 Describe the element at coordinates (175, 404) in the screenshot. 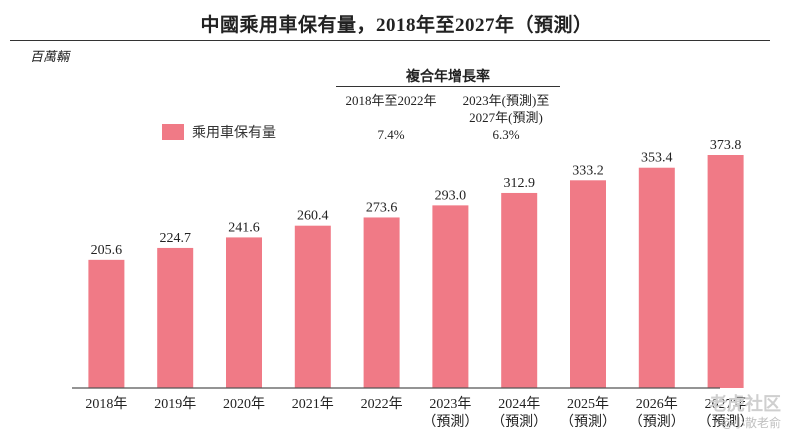

I see `x-tick-label: 2019年` at that location.